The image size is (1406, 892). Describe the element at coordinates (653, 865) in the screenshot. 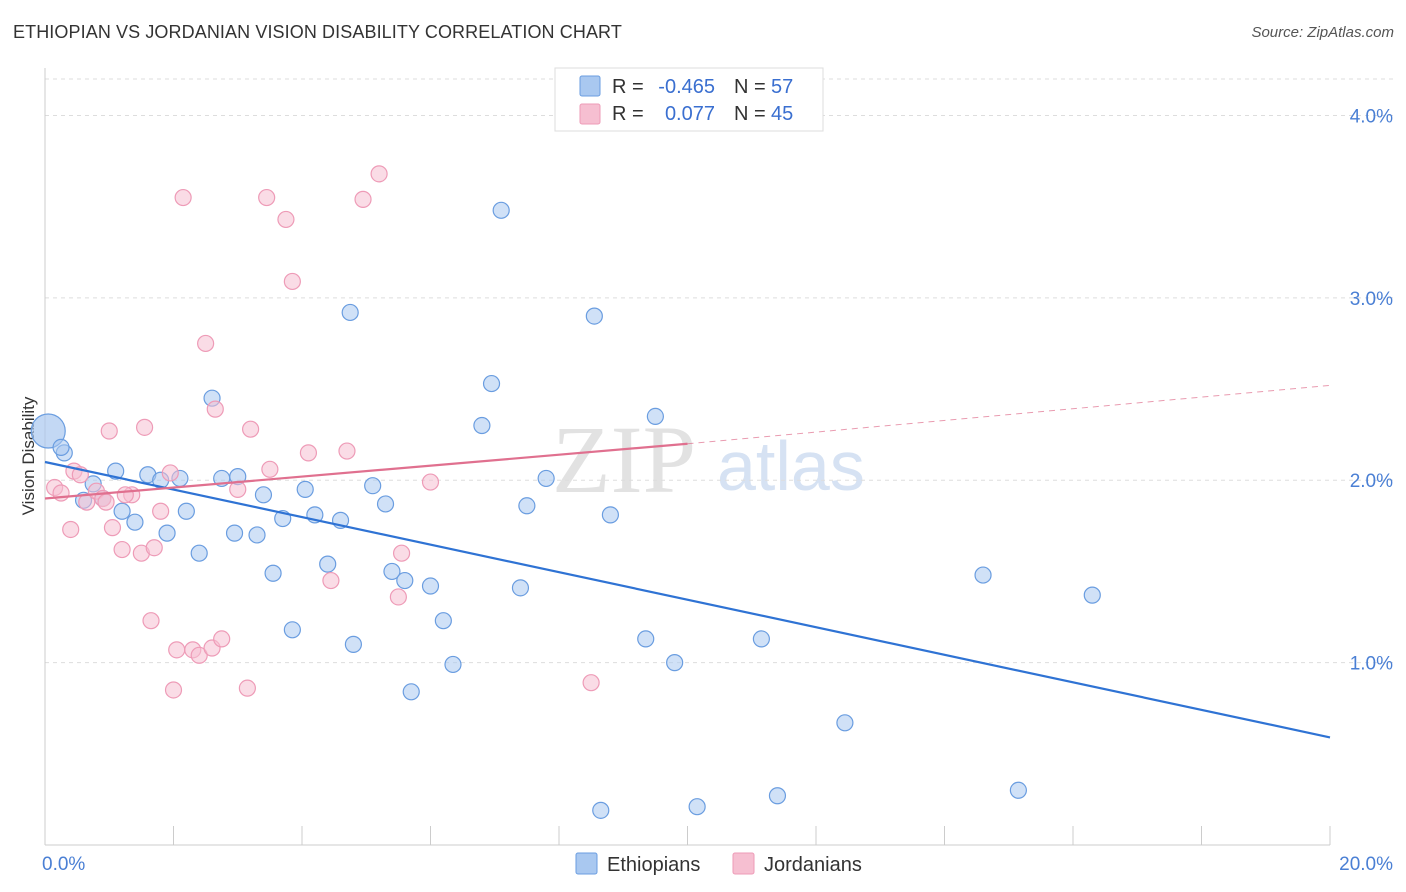

I see `legend-label-ethiopians: Ethiopians` at that location.